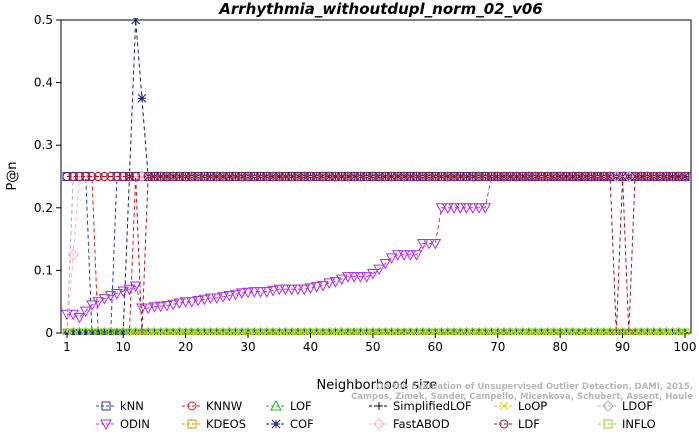 The height and width of the screenshot is (434, 699). I want to click on y-tick-label: 0.2, so click(43, 208).